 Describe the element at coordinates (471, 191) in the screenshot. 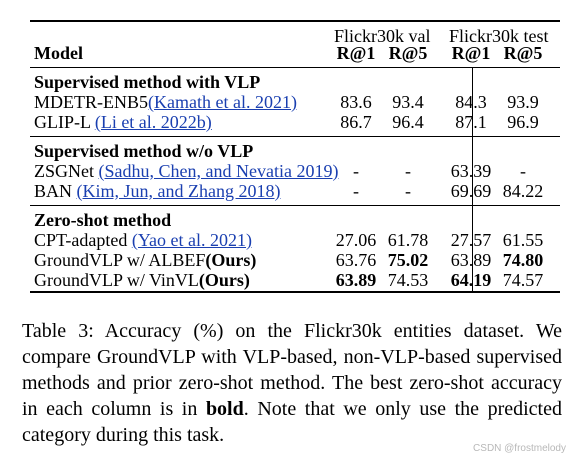

I see `cell-test-r1: 69.69` at that location.